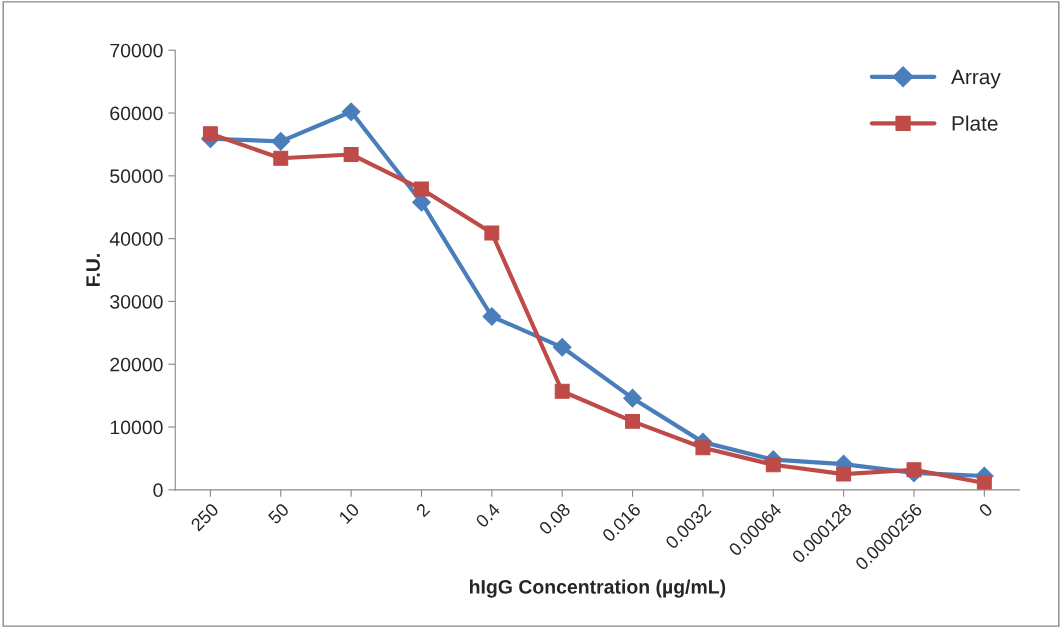 Image resolution: width=1062 pixels, height=628 pixels. What do you see at coordinates (975, 123) in the screenshot?
I see `legend-label: Plate` at bounding box center [975, 123].